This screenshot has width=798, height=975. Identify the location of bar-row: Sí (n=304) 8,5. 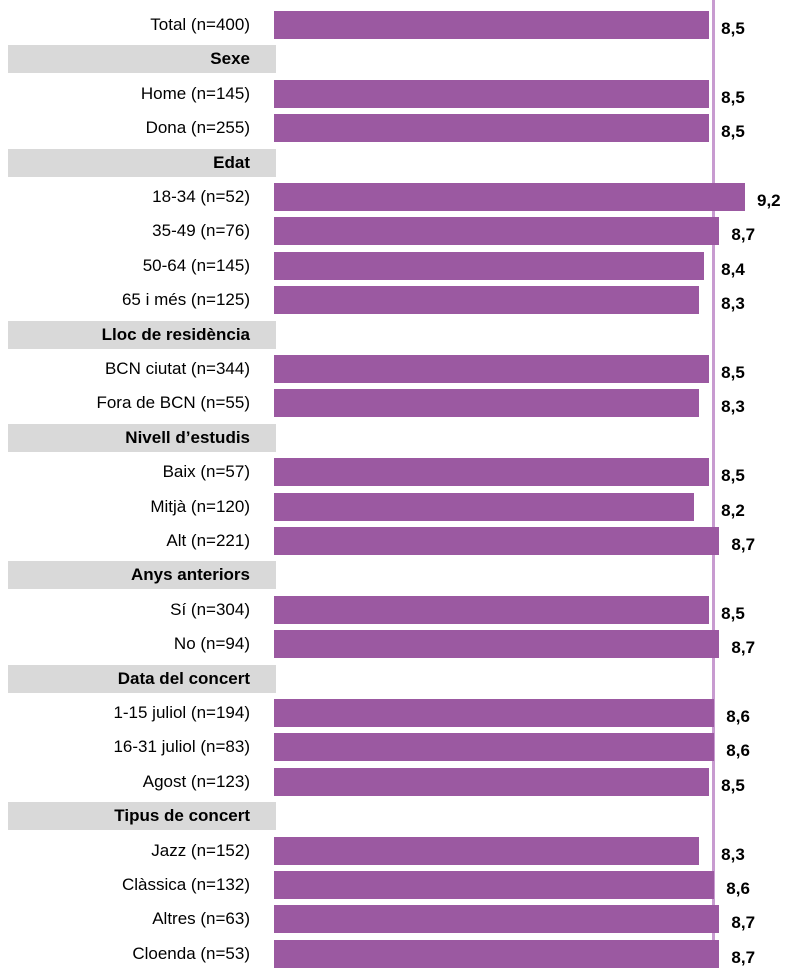
(399, 610).